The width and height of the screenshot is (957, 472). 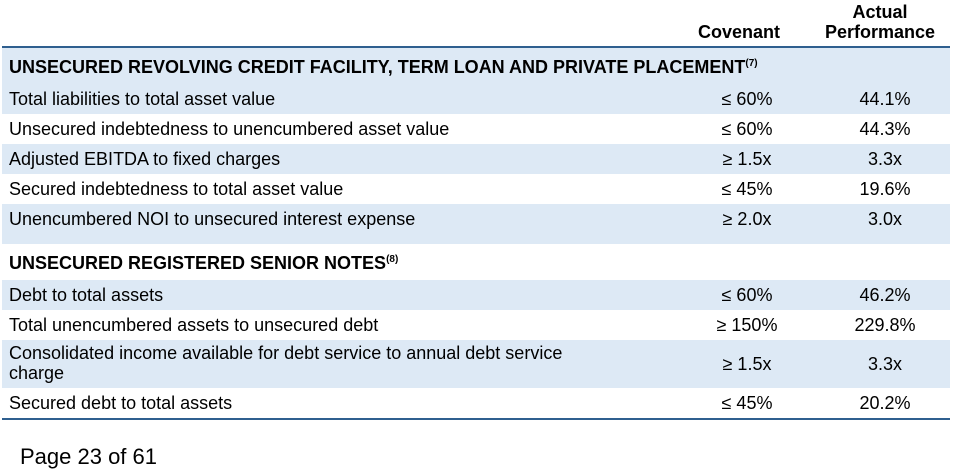 I want to click on actual-value: 44.1%, so click(x=885, y=99).